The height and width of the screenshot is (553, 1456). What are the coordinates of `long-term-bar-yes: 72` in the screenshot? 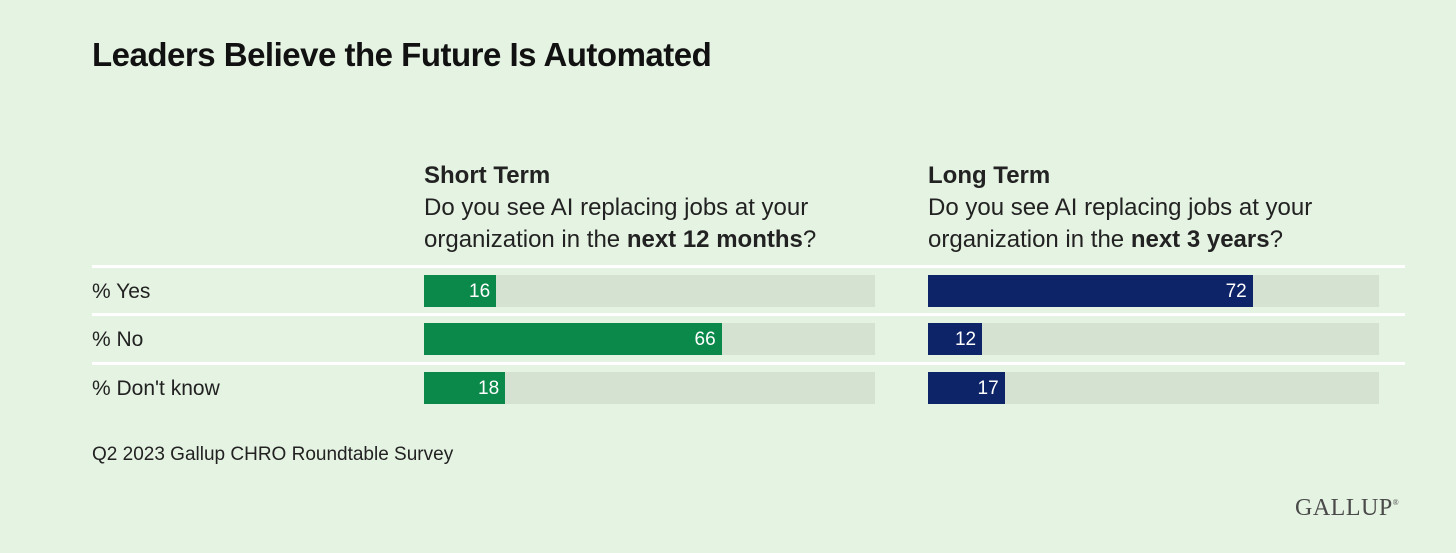 It's located at (1090, 291).